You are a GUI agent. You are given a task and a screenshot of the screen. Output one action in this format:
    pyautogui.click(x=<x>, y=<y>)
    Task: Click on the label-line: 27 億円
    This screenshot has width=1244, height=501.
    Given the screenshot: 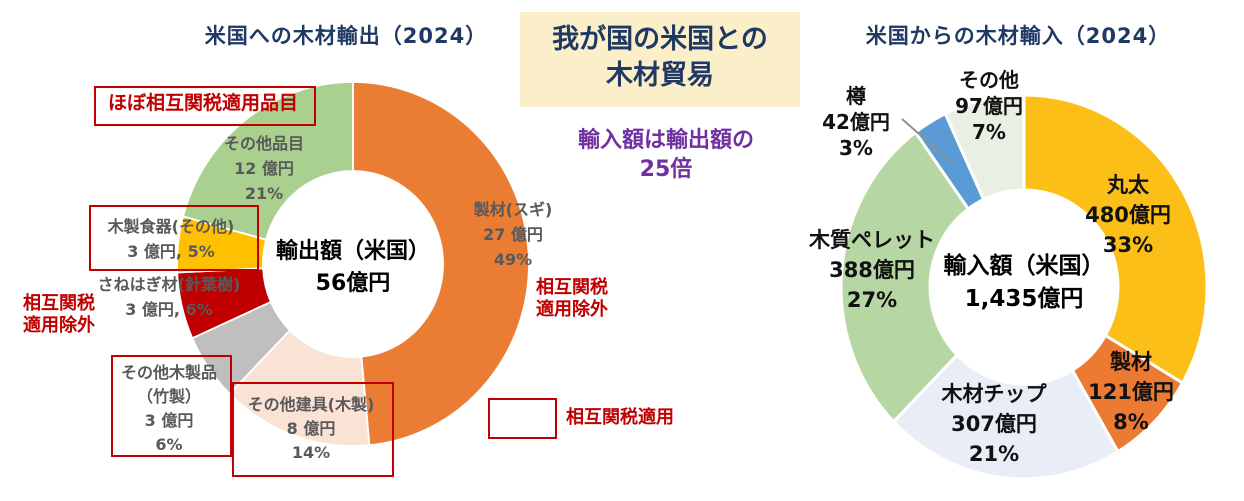 What is the action you would take?
    pyautogui.click(x=513, y=234)
    